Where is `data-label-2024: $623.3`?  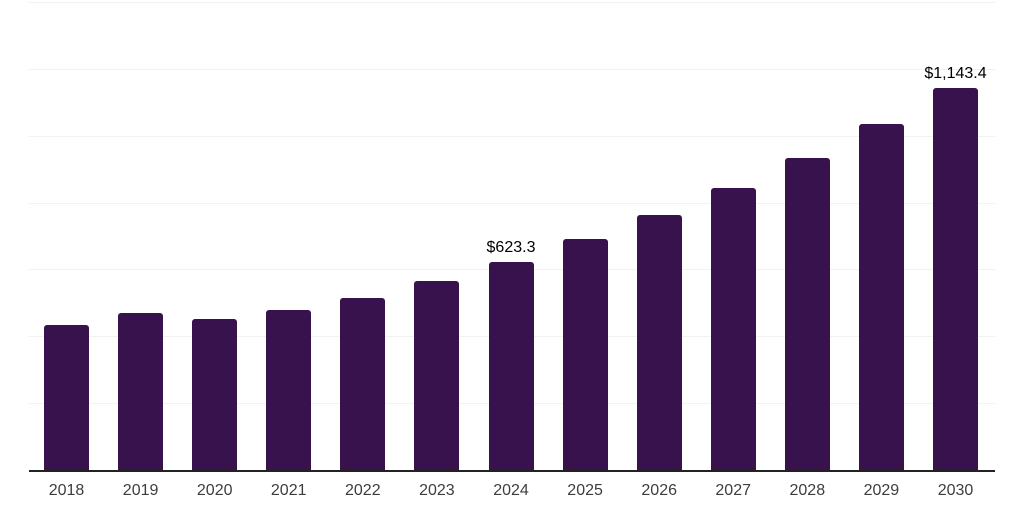 data-label-2024: $623.3 is located at coordinates (511, 247).